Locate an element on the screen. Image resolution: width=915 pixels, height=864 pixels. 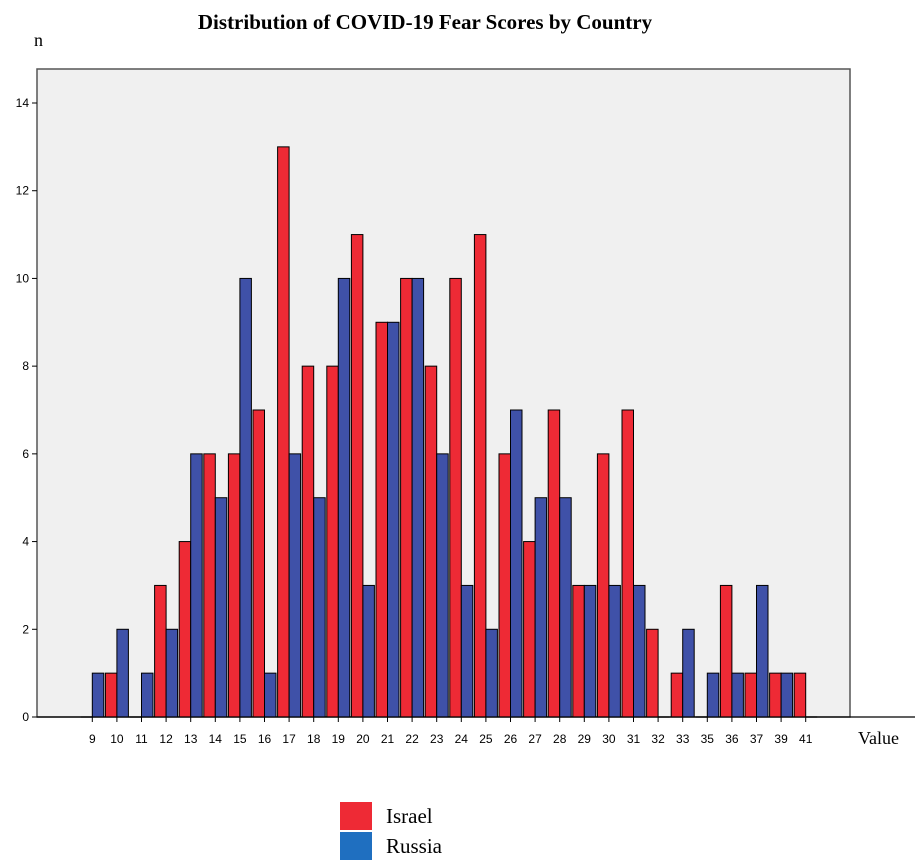
x-tick-label: 36 is located at coordinates (732, 739).